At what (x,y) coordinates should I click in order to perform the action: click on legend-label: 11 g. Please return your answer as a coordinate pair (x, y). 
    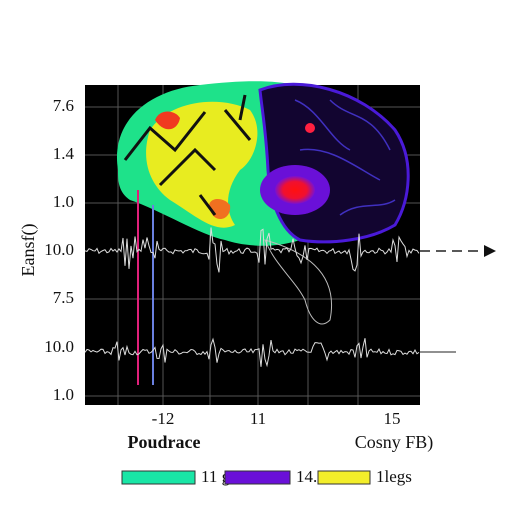
    Looking at the image, I should click on (216, 476).